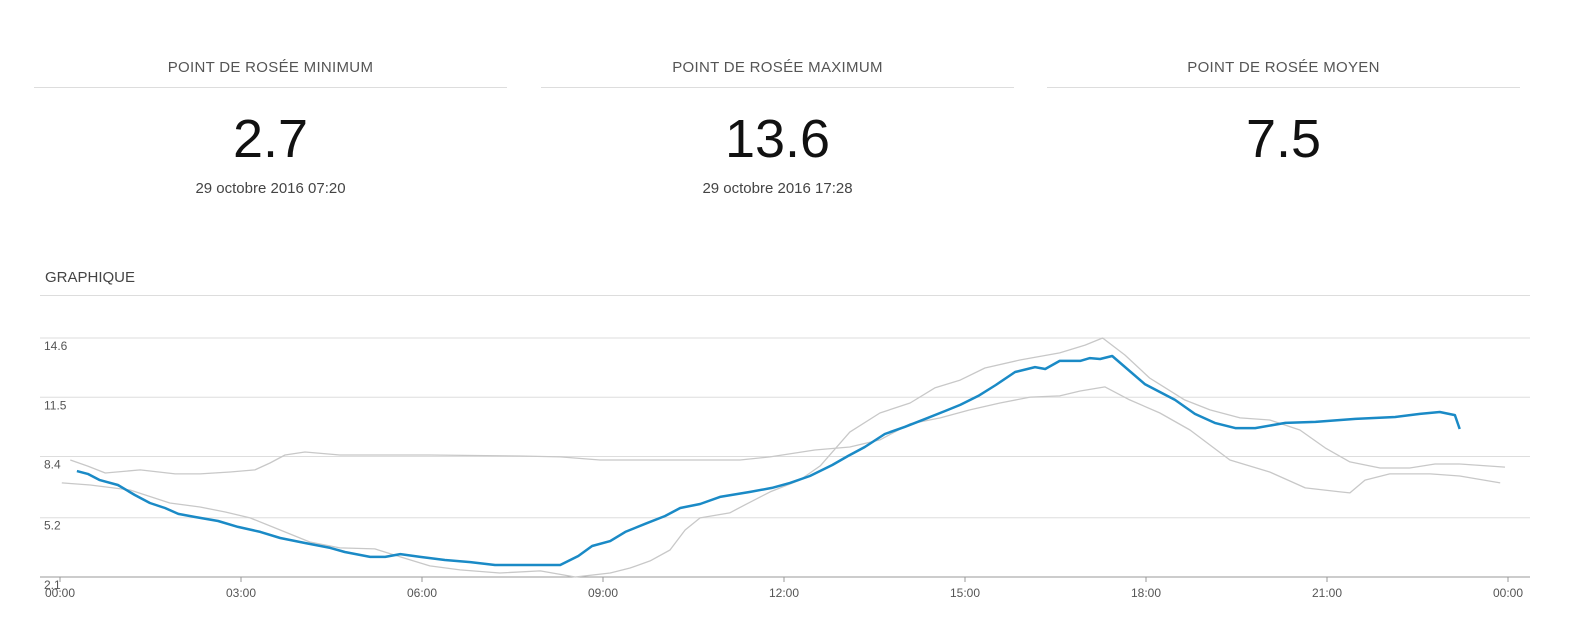 Image resolution: width=1569 pixels, height=623 pixels. I want to click on stat-date: 29 octobre 2016 07:20, so click(270, 188).